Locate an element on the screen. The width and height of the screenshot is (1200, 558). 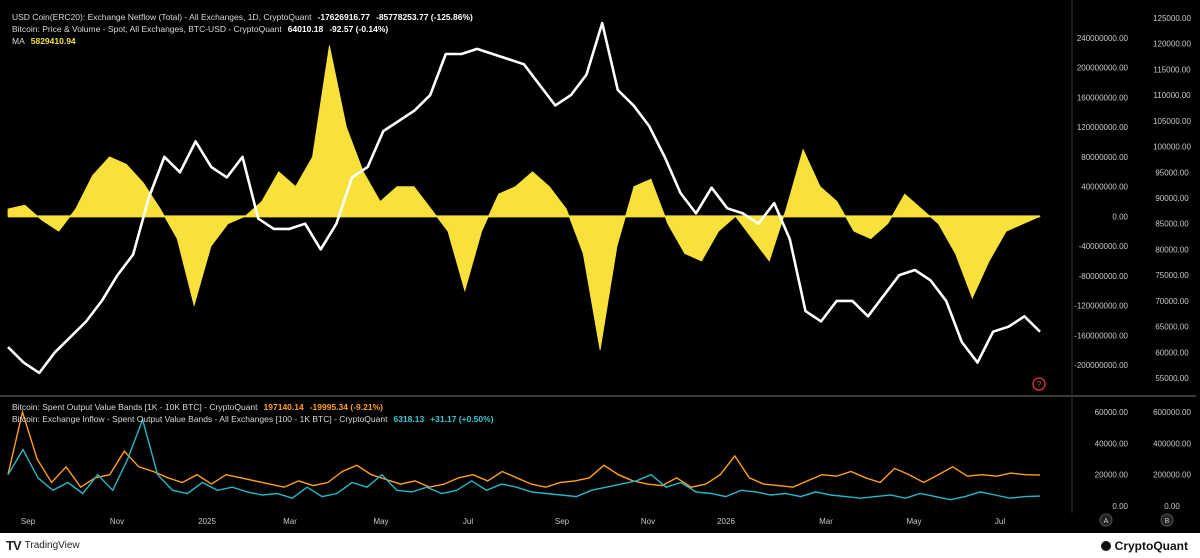
auto-scale-icon-circle is located at coordinates (1106, 520).